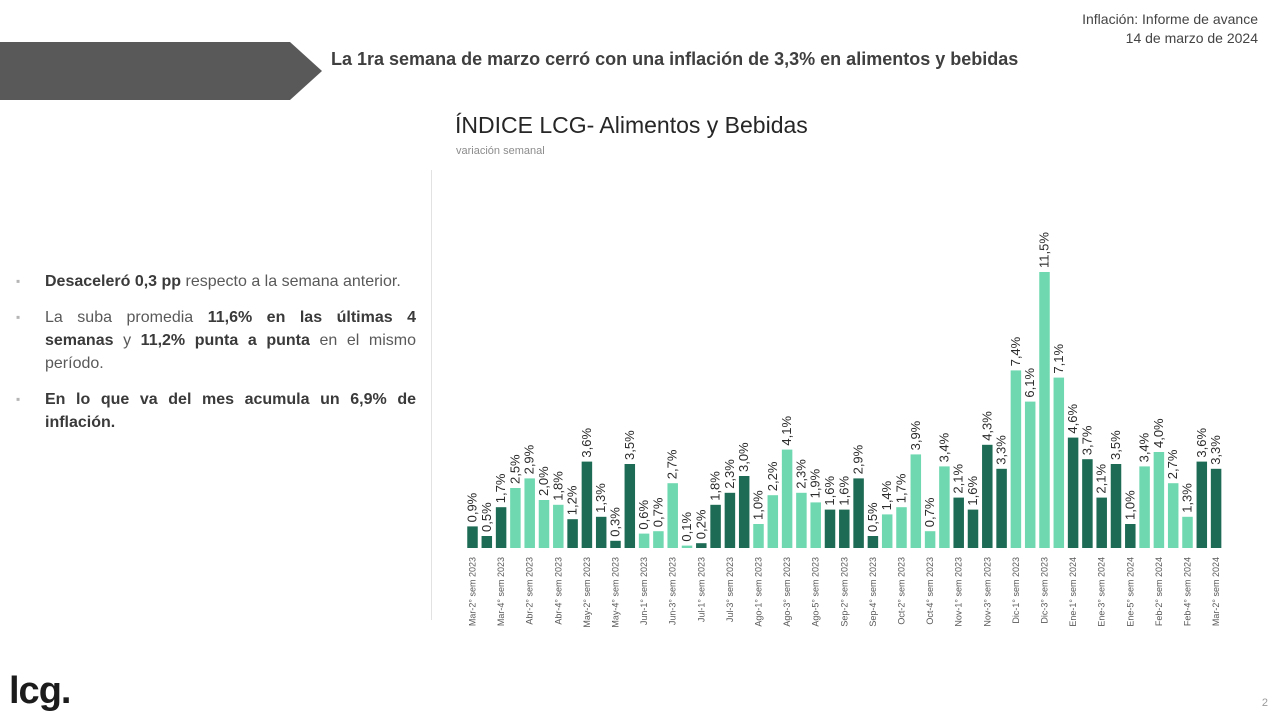  What do you see at coordinates (800, 474) in the screenshot?
I see `data-label-23: 2,3%` at bounding box center [800, 474].